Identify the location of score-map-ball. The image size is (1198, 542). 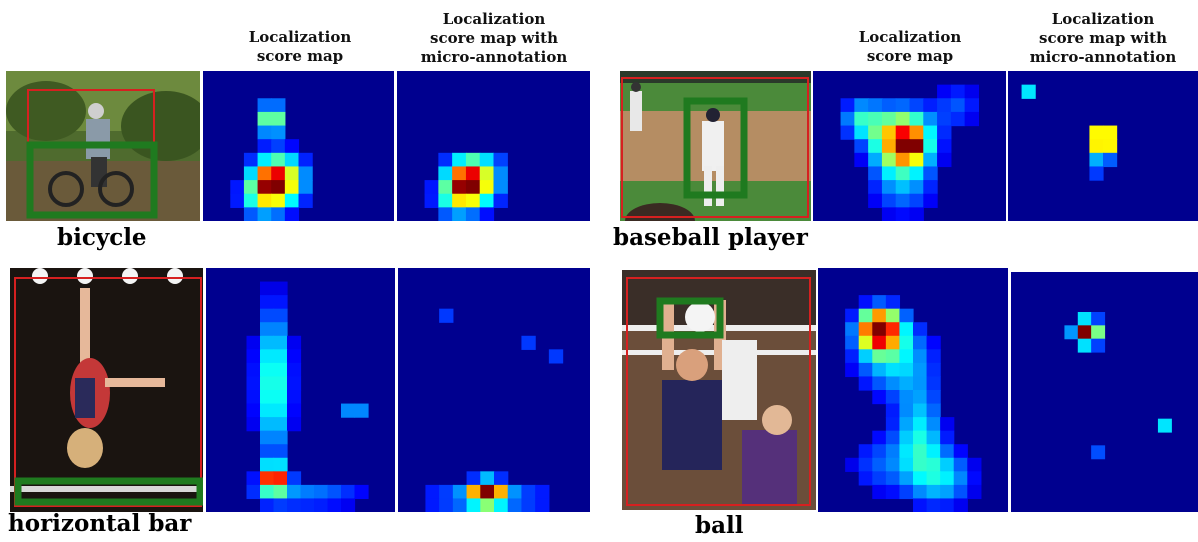
(913, 390).